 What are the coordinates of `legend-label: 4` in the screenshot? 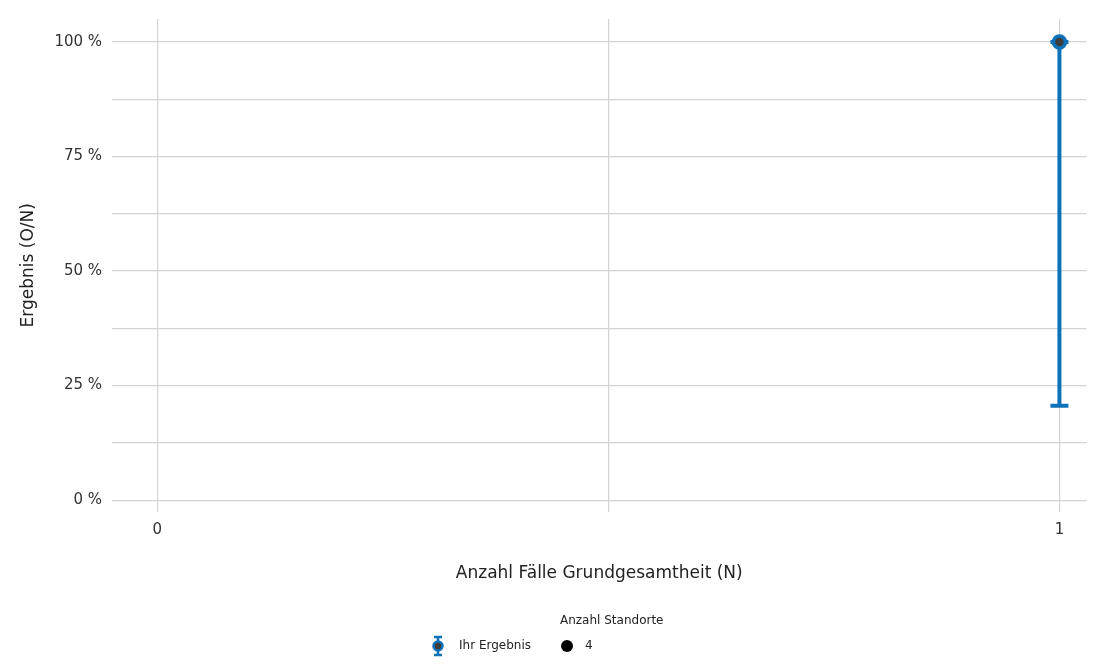 It's located at (589, 645).